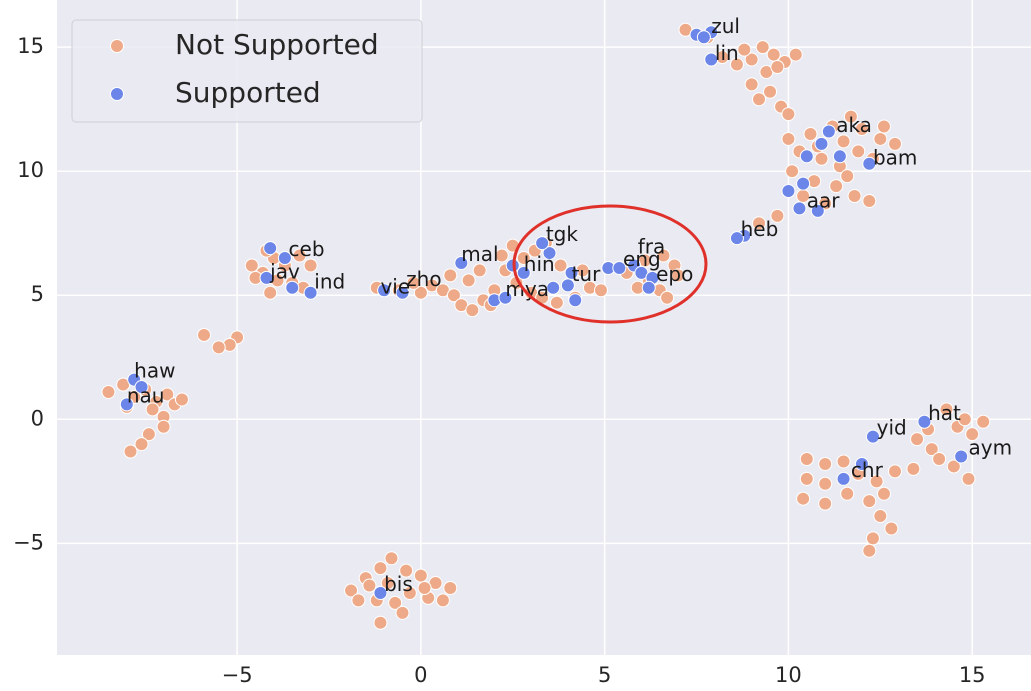  Describe the element at coordinates (539, 264) in the screenshot. I see `point-label: hin` at that location.